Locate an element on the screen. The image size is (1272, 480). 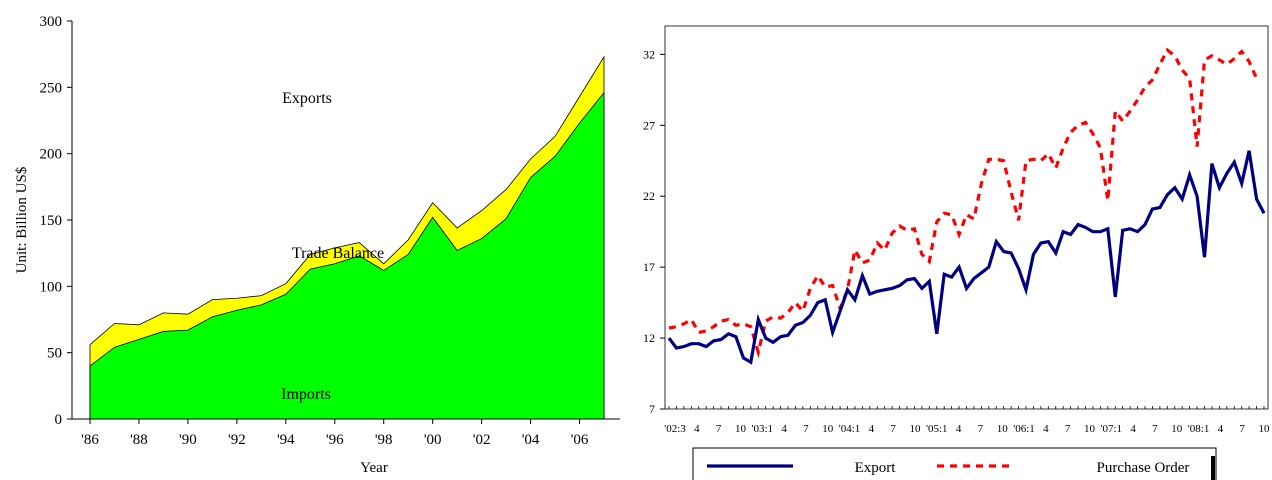
left-y-tick-label: 250 is located at coordinates (51, 88).